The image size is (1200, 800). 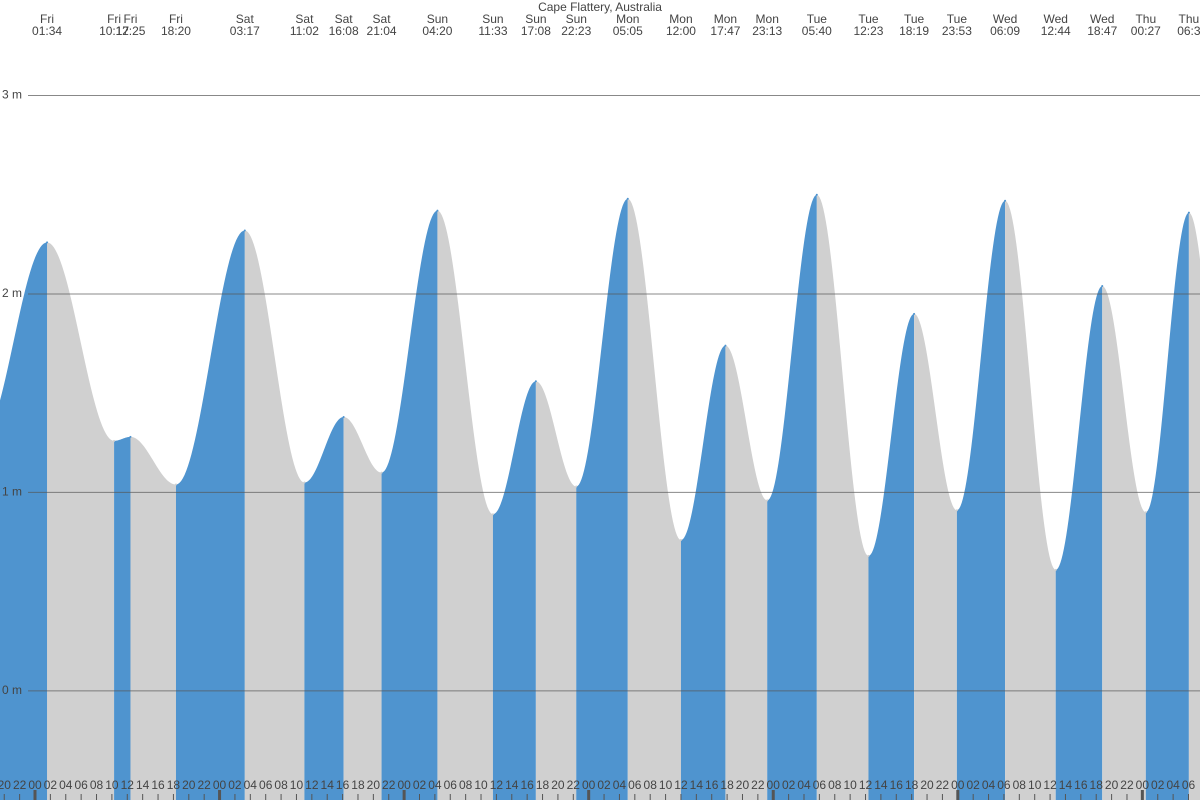 What do you see at coordinates (1188, 31) in the screenshot?
I see `extreme-time: 06:3` at bounding box center [1188, 31].